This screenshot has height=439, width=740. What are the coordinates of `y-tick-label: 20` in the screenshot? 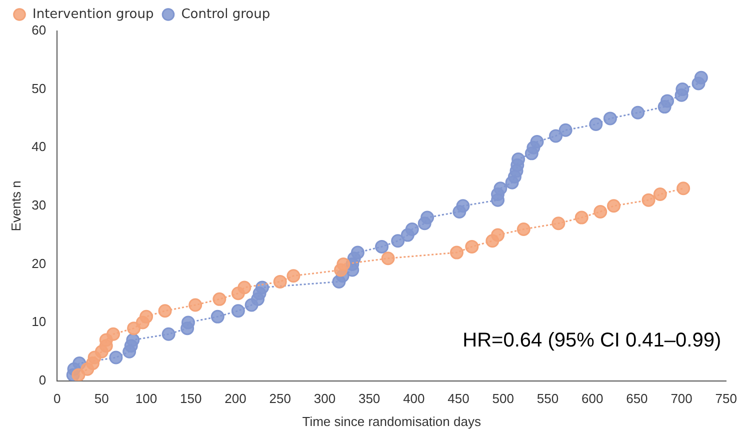 It's located at (39, 263).